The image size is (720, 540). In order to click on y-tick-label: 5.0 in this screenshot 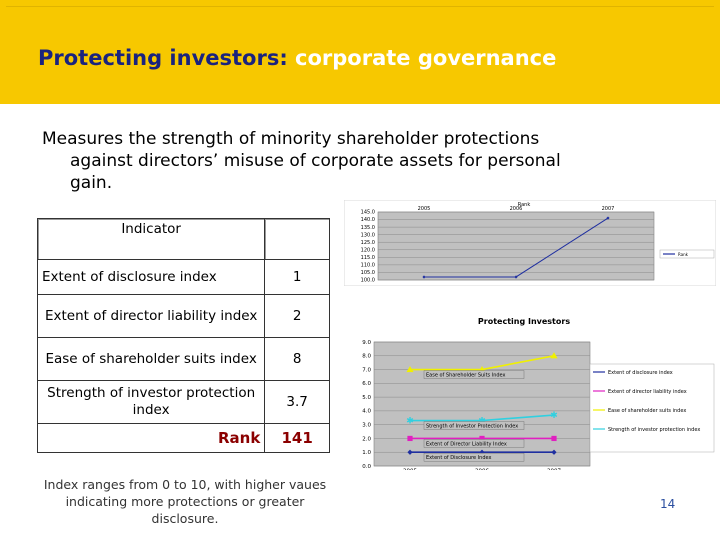, I will do `click(366, 398)`.